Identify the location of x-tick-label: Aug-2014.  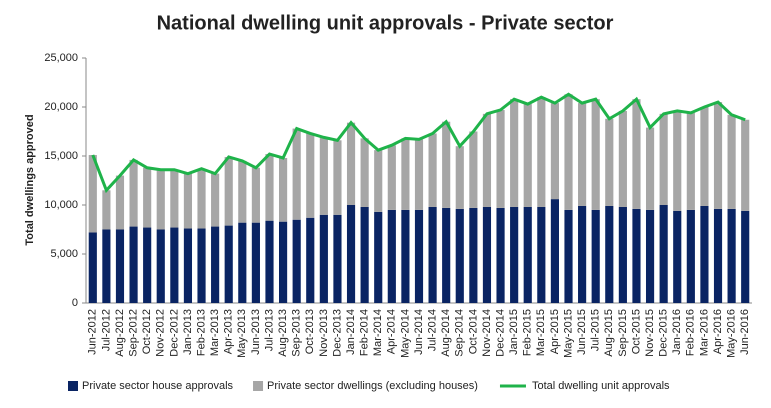
(446, 333).